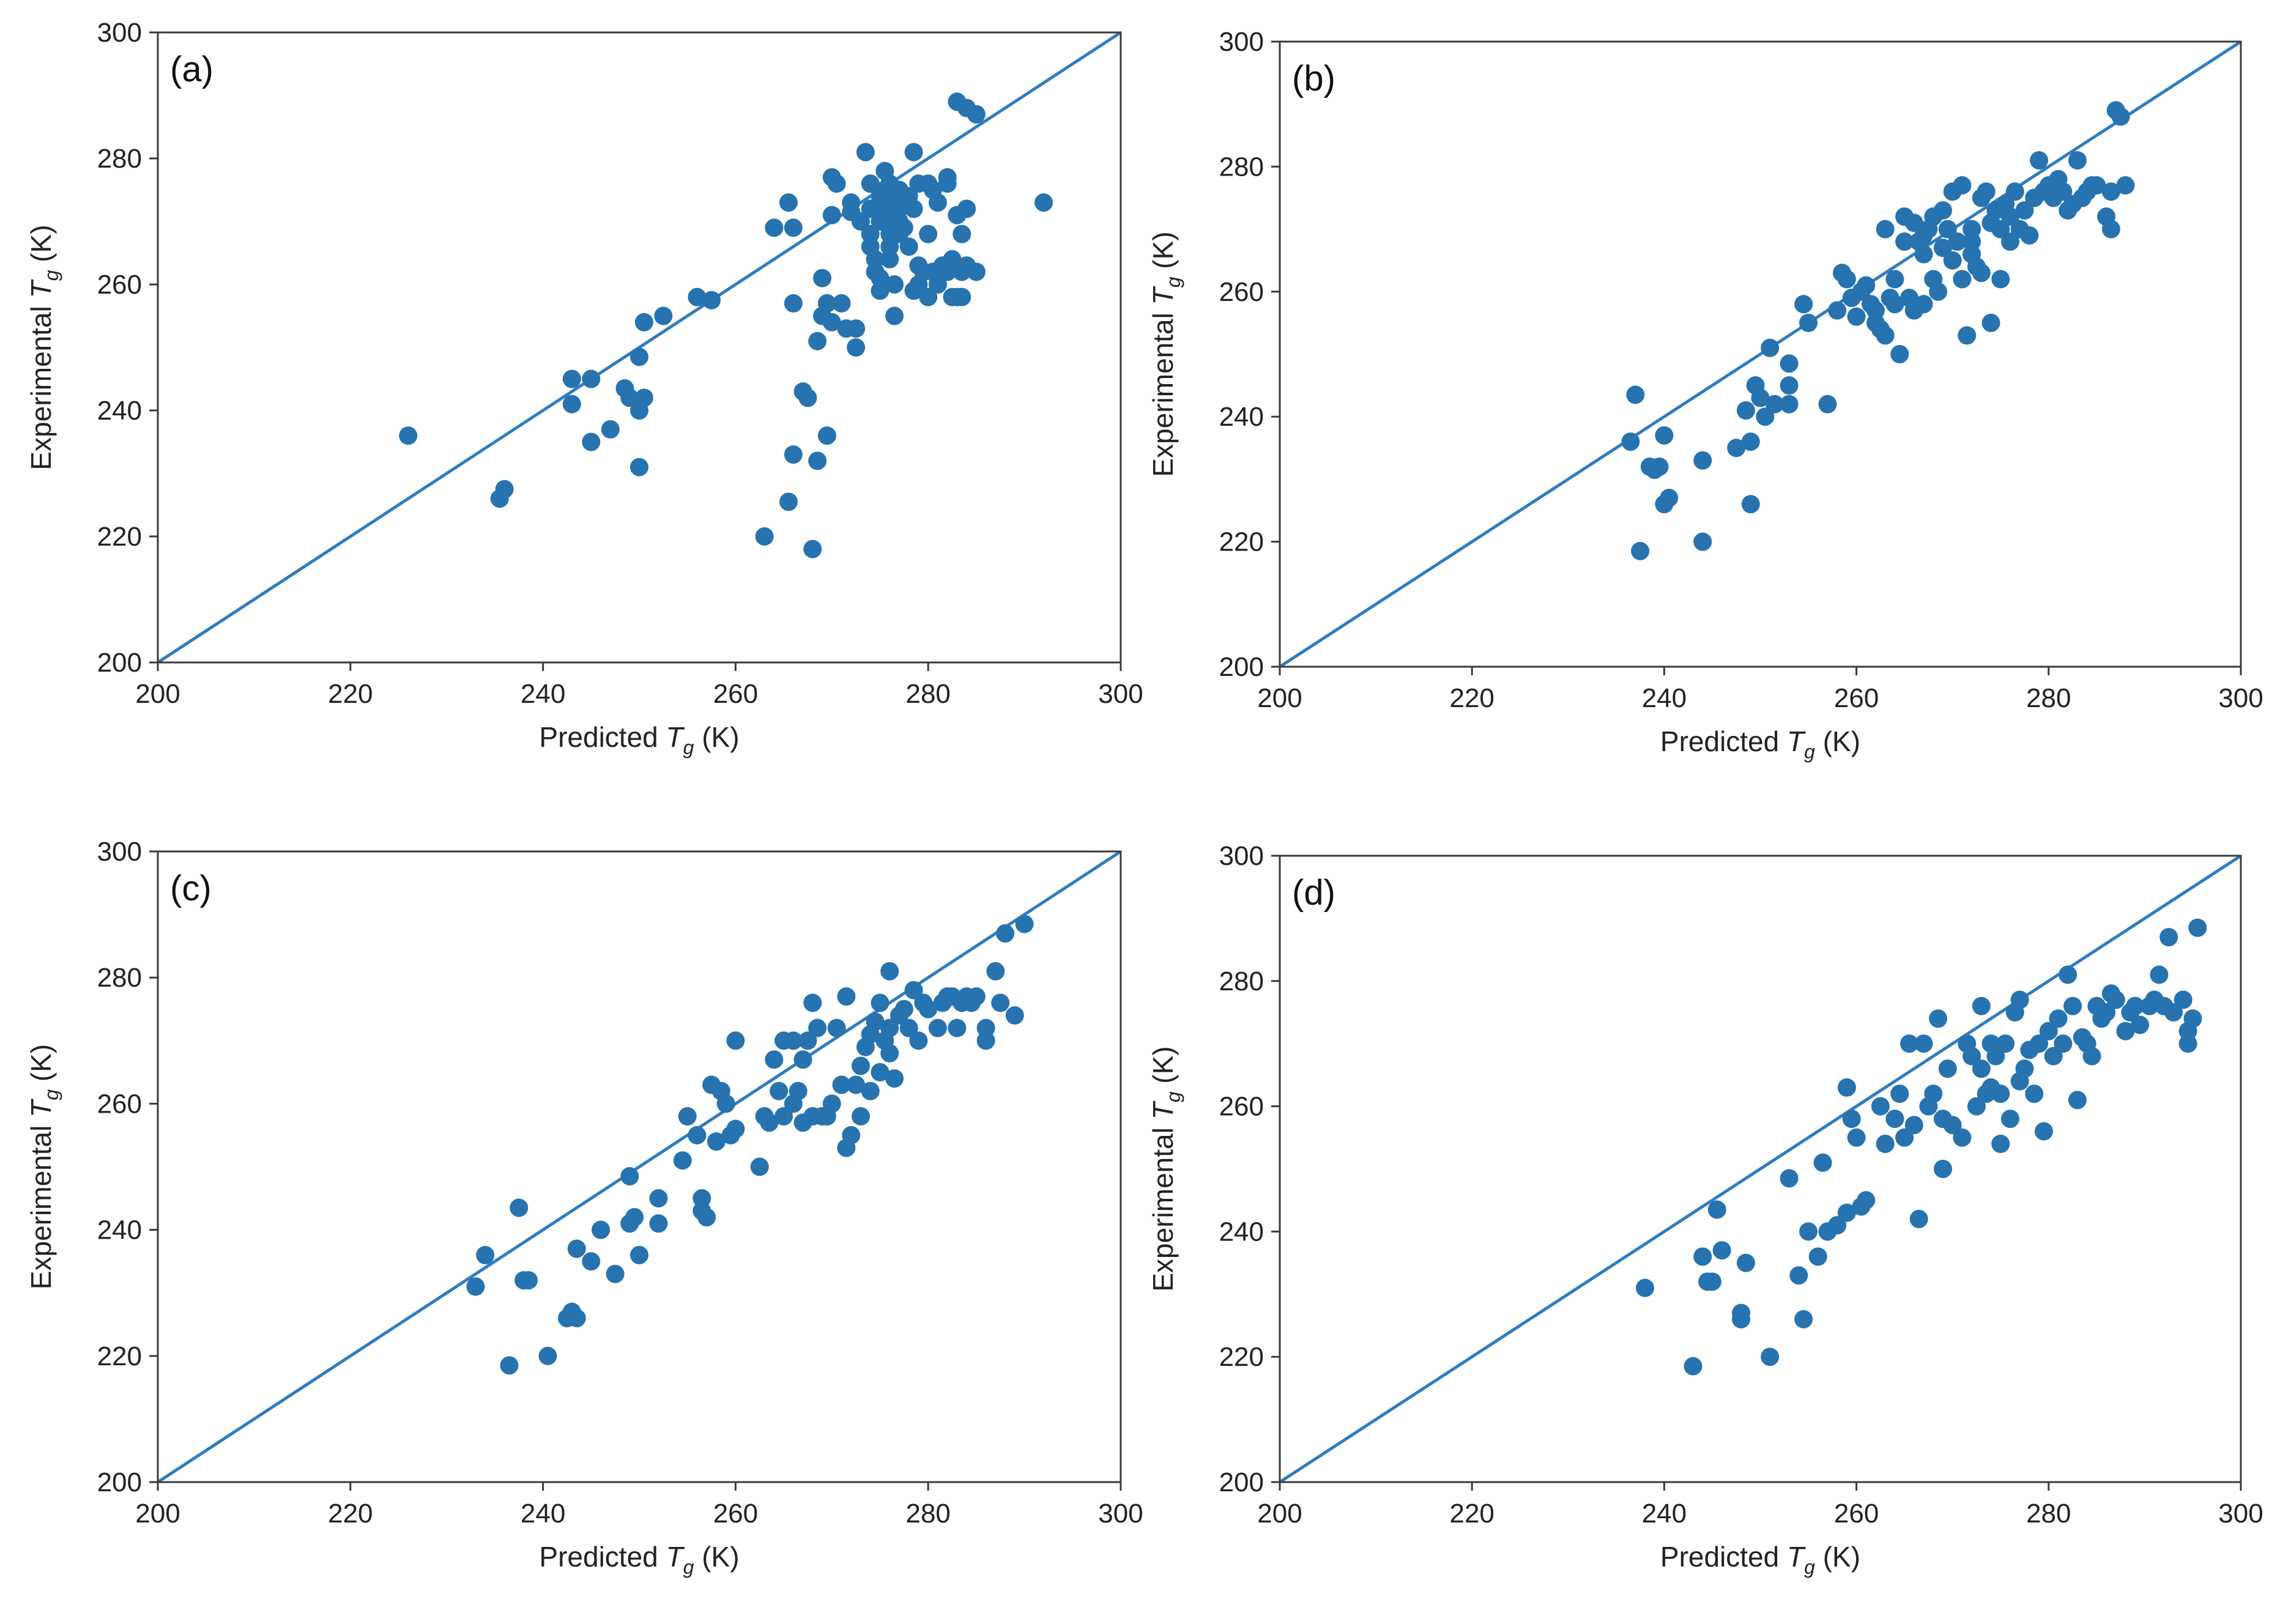  I want to click on x-axis-label-var: T, so click(675, 737).